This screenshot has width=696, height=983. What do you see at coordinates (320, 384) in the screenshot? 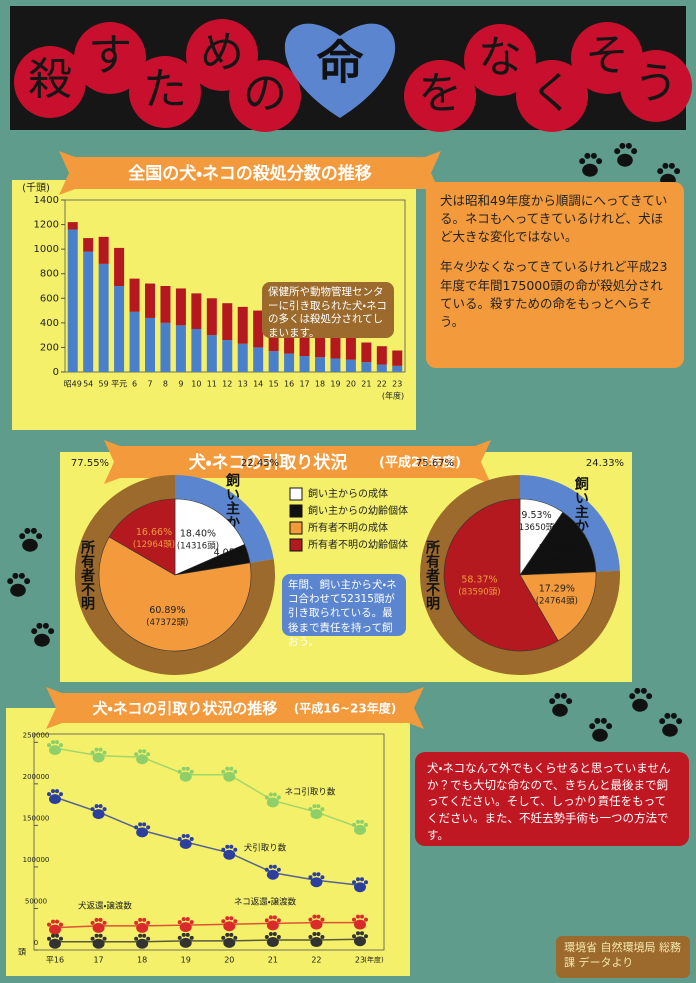
I see `x-tick-label: 18` at bounding box center [320, 384].